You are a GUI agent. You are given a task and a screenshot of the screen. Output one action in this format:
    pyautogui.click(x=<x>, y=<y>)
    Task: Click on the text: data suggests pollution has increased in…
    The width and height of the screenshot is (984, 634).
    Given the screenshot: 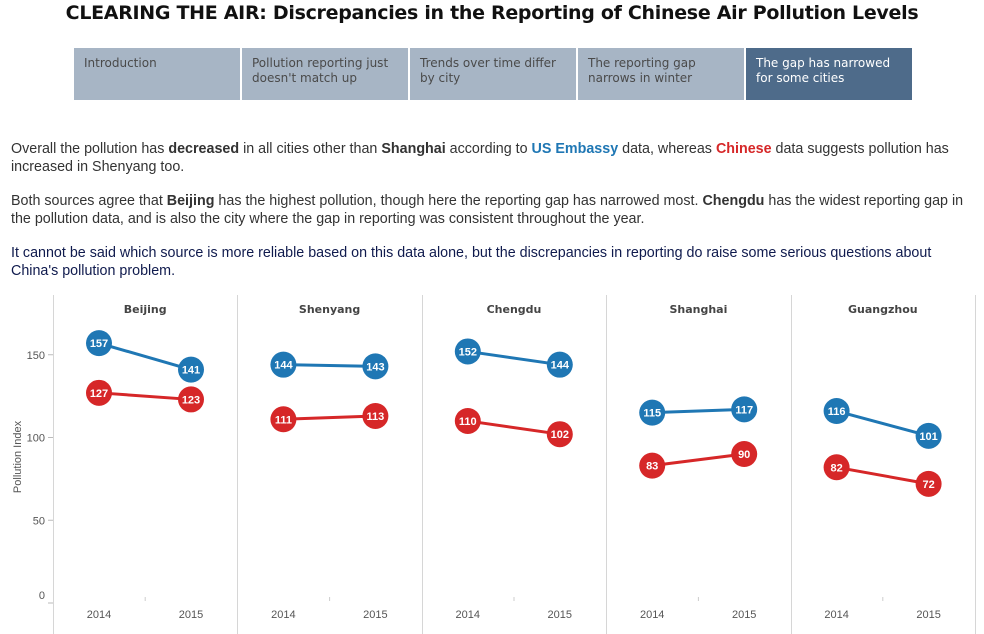 What is the action you would take?
    pyautogui.click(x=480, y=158)
    